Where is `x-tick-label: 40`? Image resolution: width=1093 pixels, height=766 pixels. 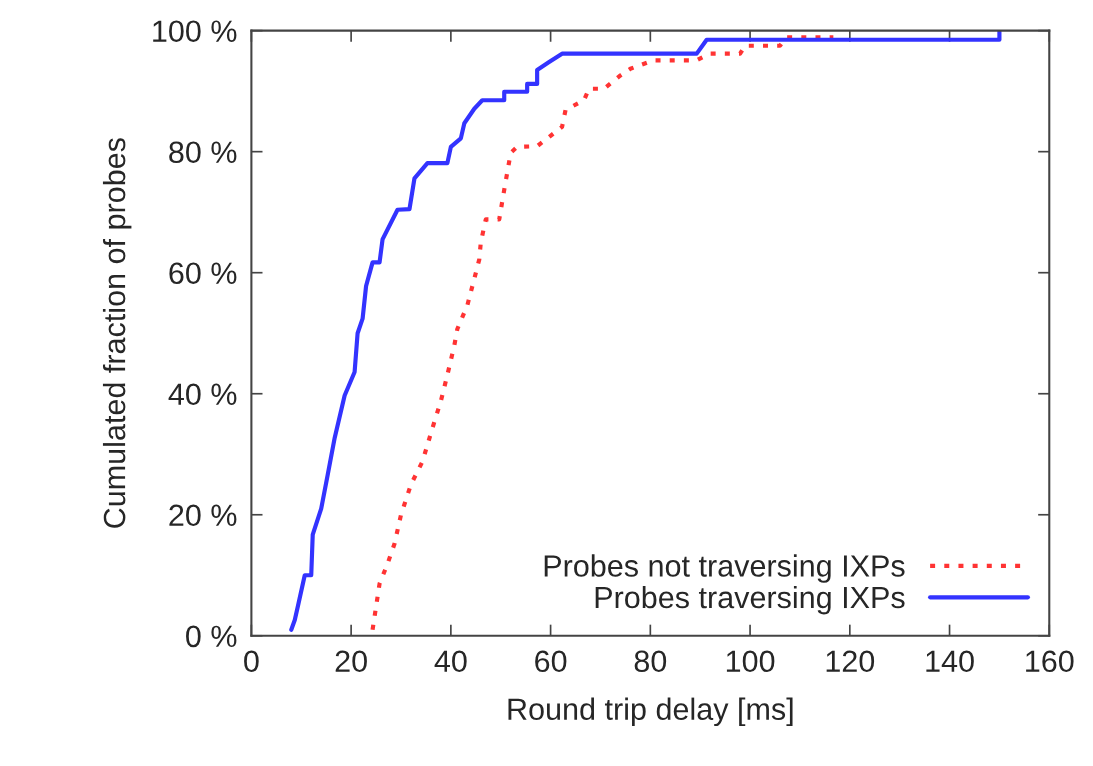
x-tick-label: 40 is located at coordinates (450, 661).